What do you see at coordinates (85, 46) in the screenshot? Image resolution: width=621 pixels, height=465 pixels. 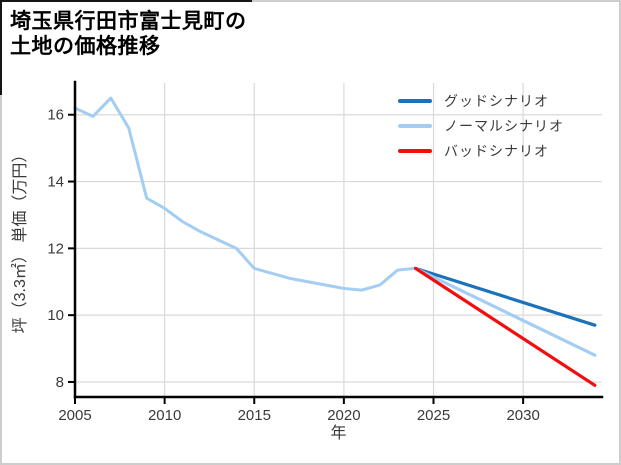 I see `chart-title-line2: 土地の価格推移` at bounding box center [85, 46].